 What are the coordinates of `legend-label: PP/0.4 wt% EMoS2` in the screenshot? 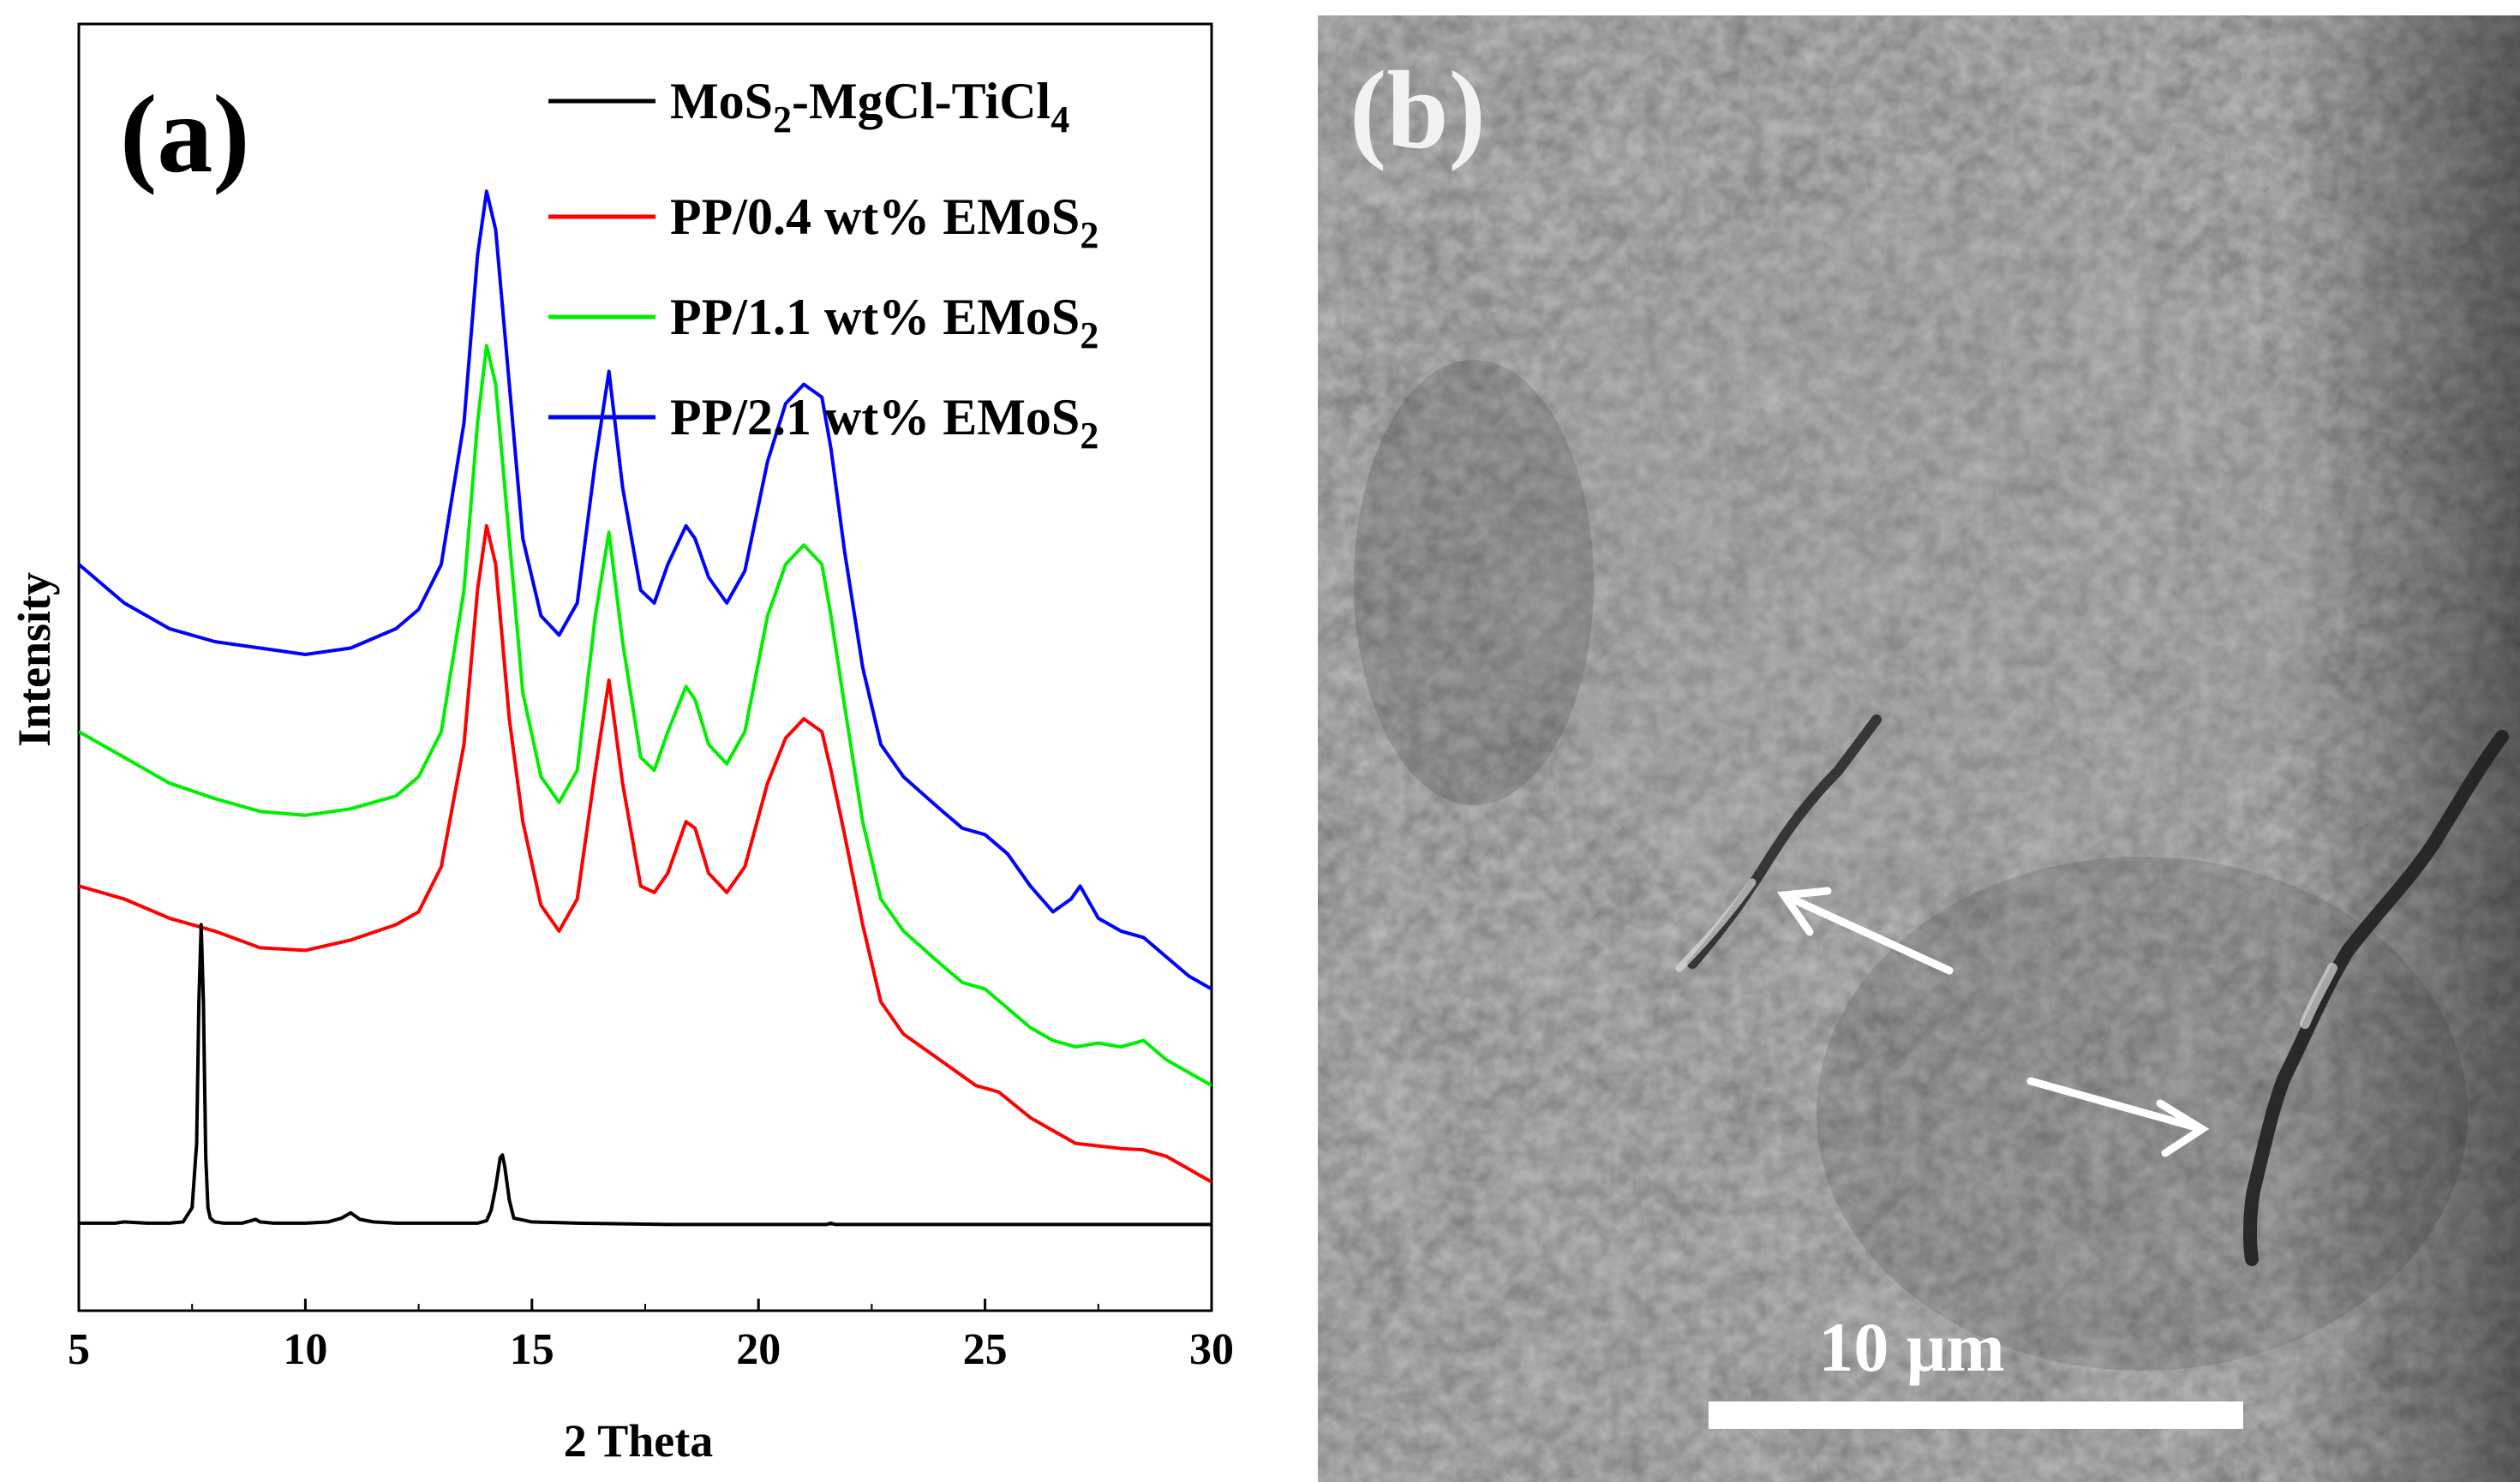 It's located at (884, 222).